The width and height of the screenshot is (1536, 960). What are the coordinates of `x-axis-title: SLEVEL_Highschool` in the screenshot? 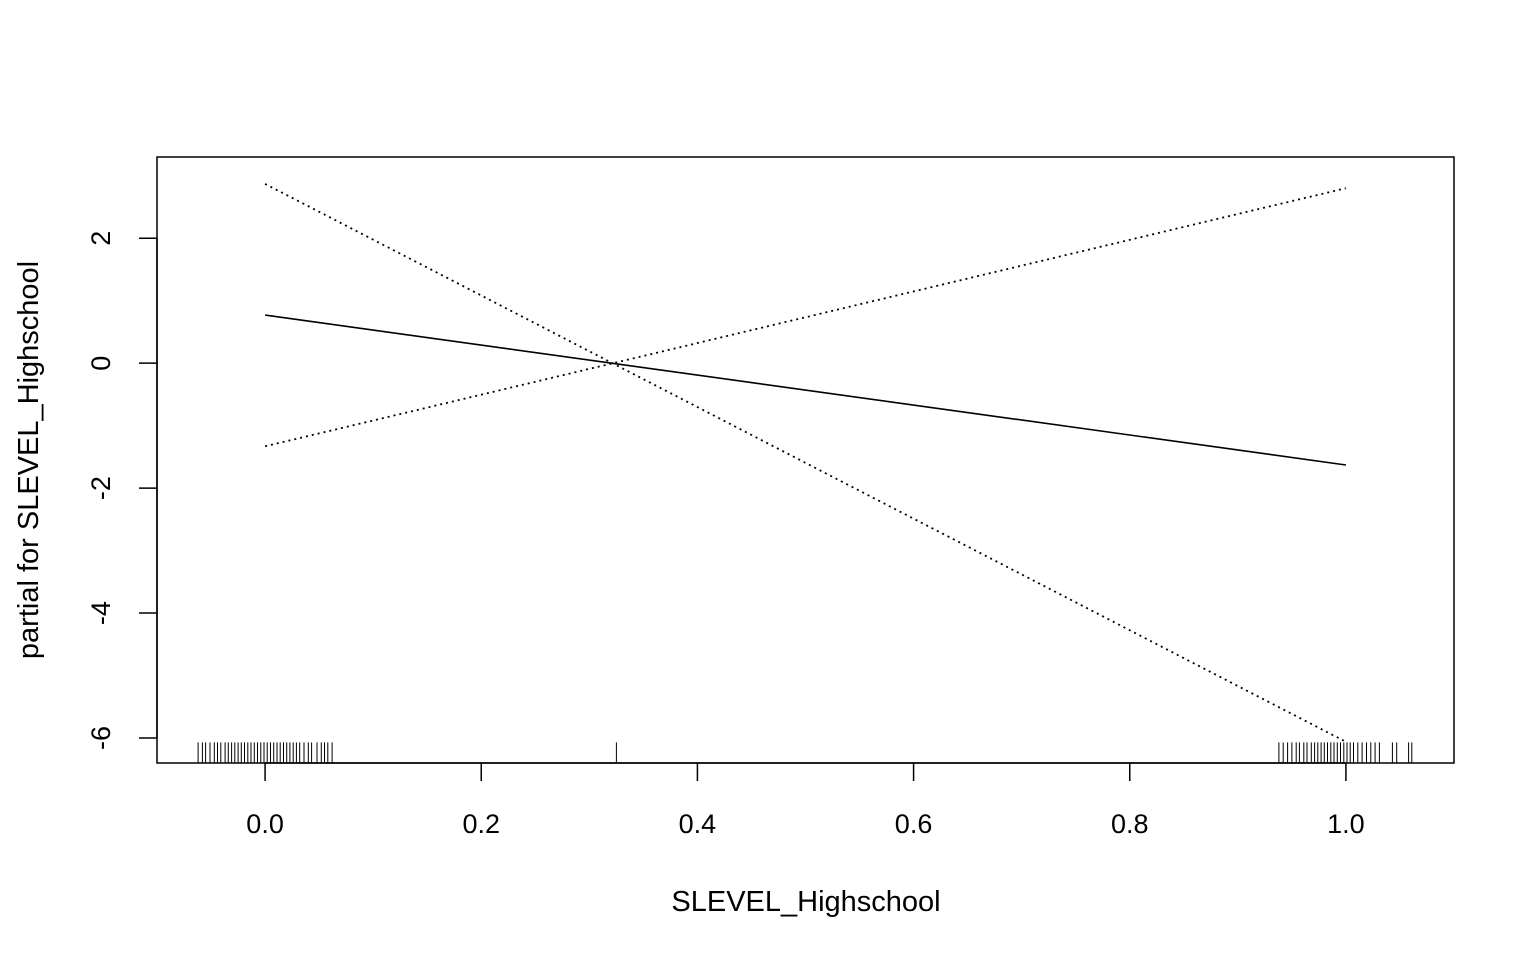 It's located at (805, 902).